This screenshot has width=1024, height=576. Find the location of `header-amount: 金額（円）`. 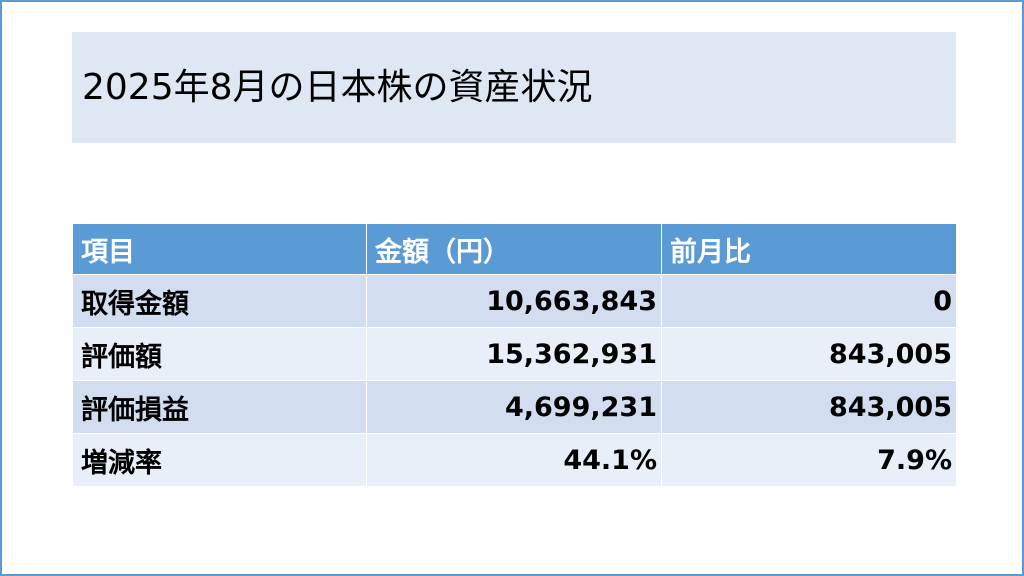

header-amount: 金額（円） is located at coordinates (514, 249).